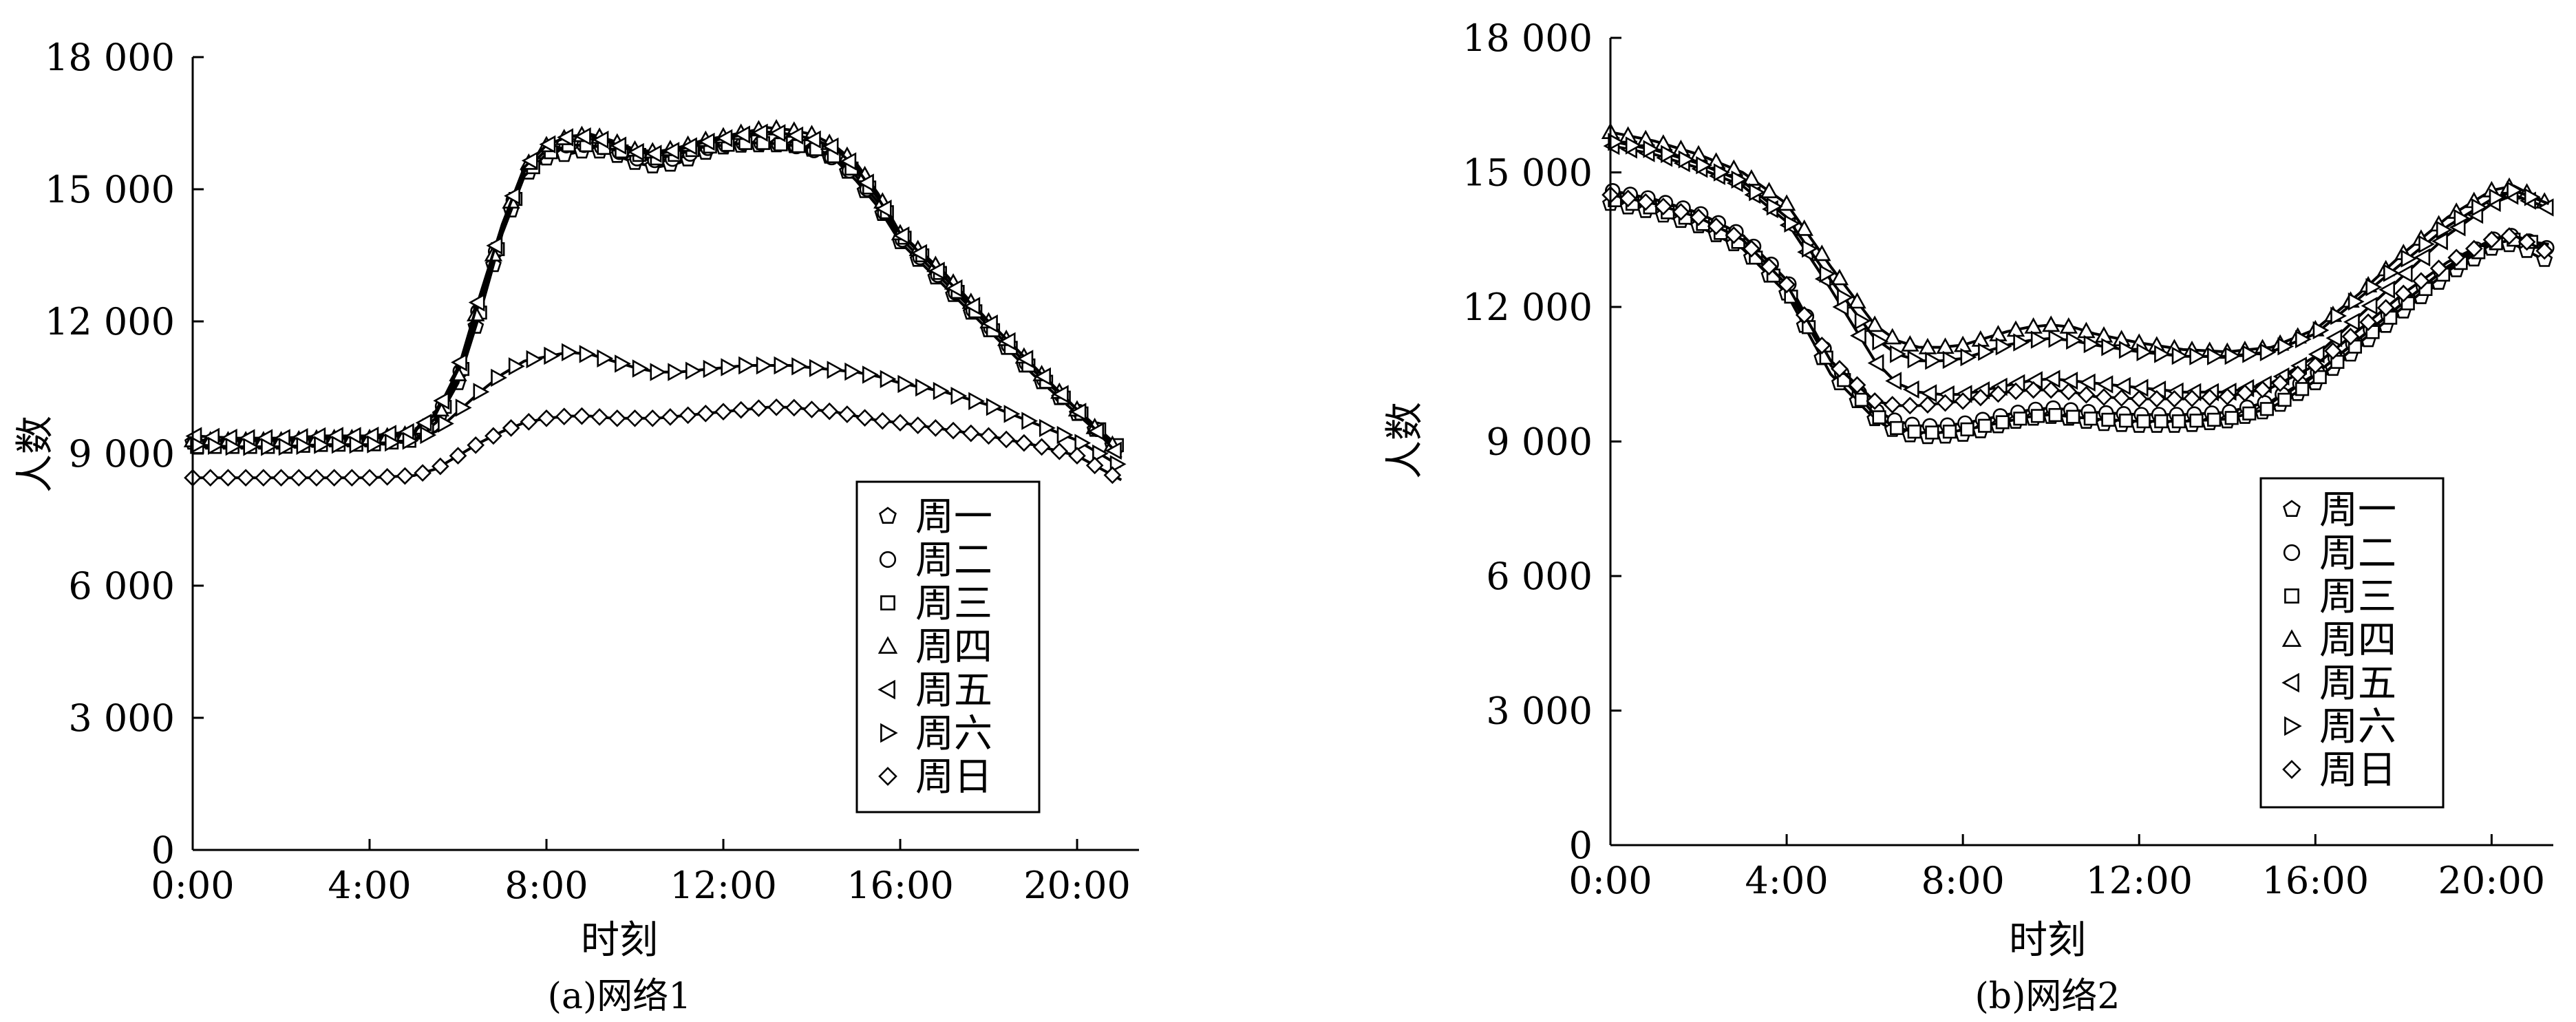  Describe the element at coordinates (2492, 880) in the screenshot. I see `x-tick-label: 20:00` at that location.